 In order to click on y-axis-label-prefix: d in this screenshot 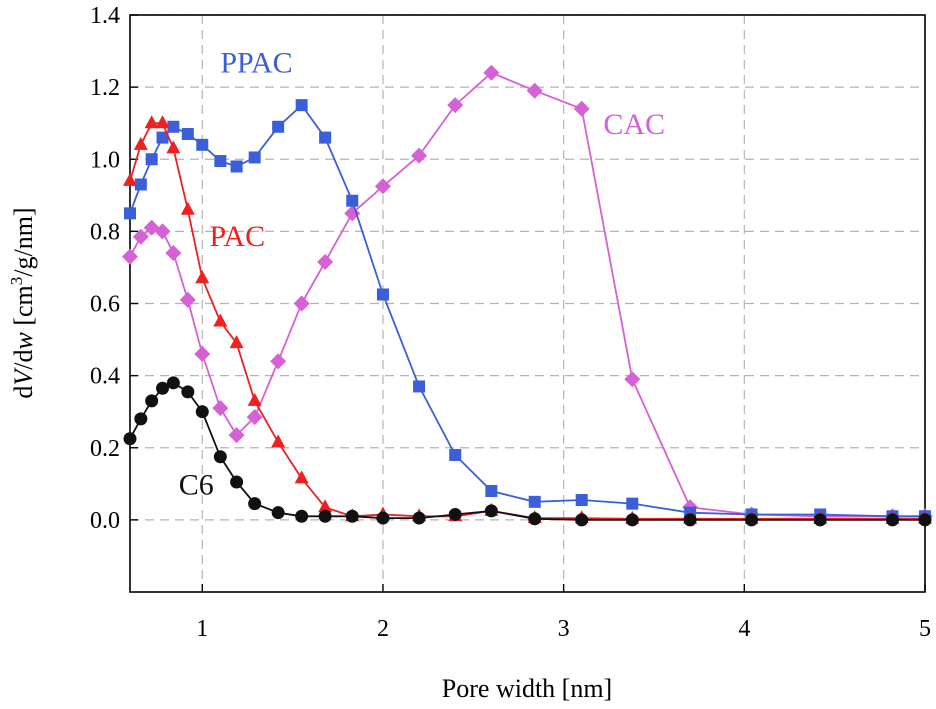, I will do `click(23, 392)`.